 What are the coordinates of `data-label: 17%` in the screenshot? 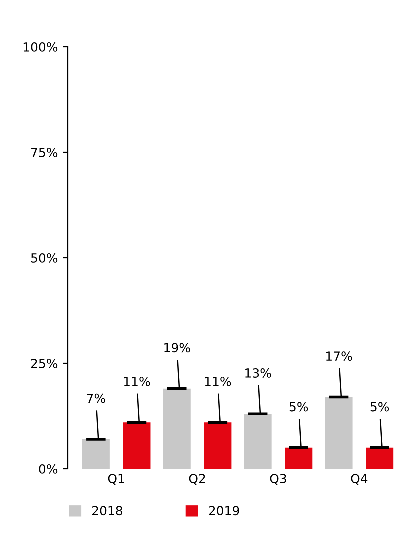 It's located at (339, 357).